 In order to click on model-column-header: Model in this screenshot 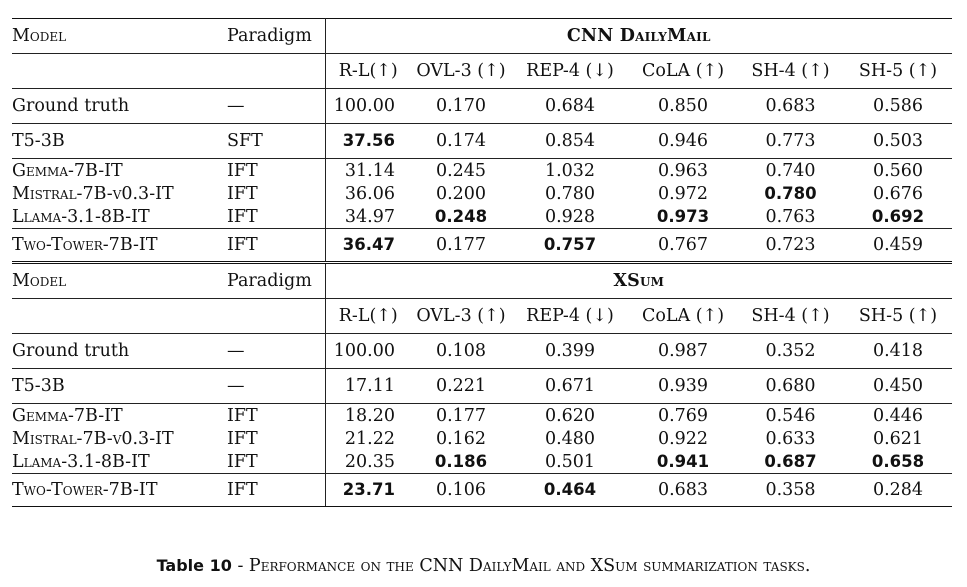, I will do `click(39, 281)`.